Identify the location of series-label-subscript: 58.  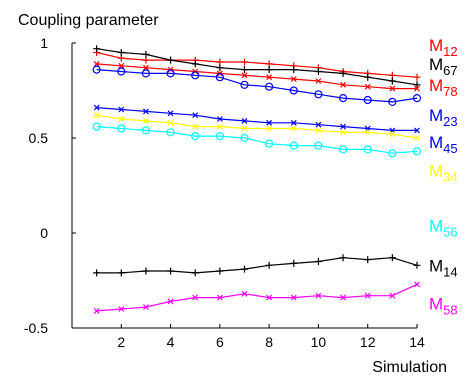
(450, 309).